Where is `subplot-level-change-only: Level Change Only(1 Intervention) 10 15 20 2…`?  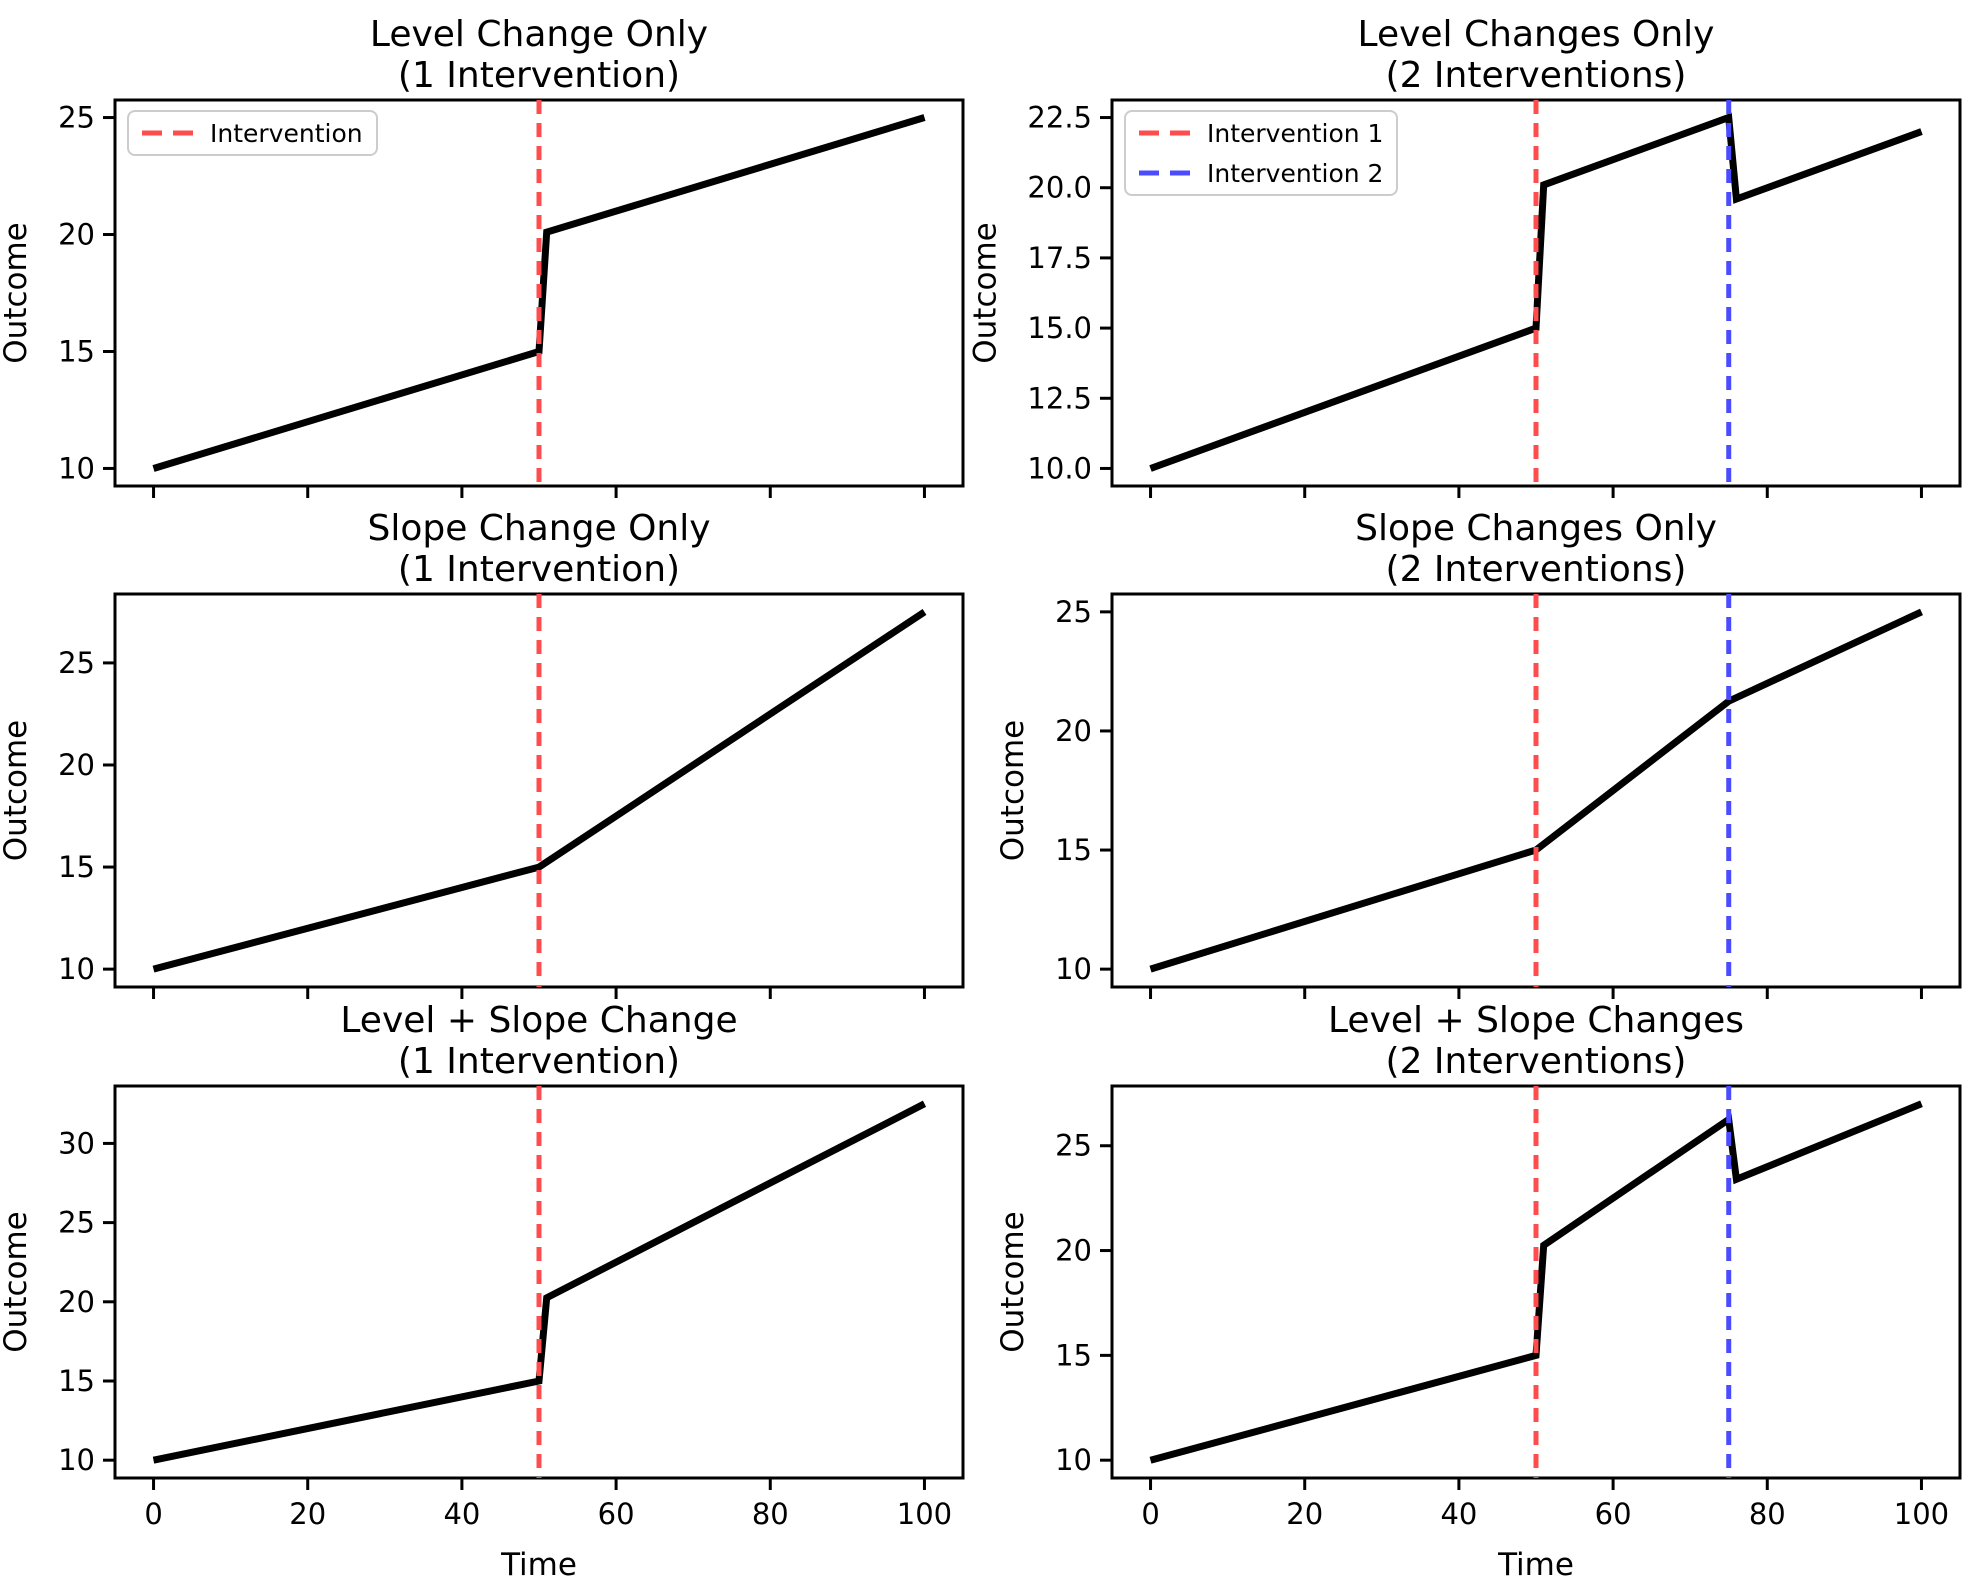 subplot-level-change-only: Level Change Only(1 Intervention) 10 15 20 2… is located at coordinates (482, 256).